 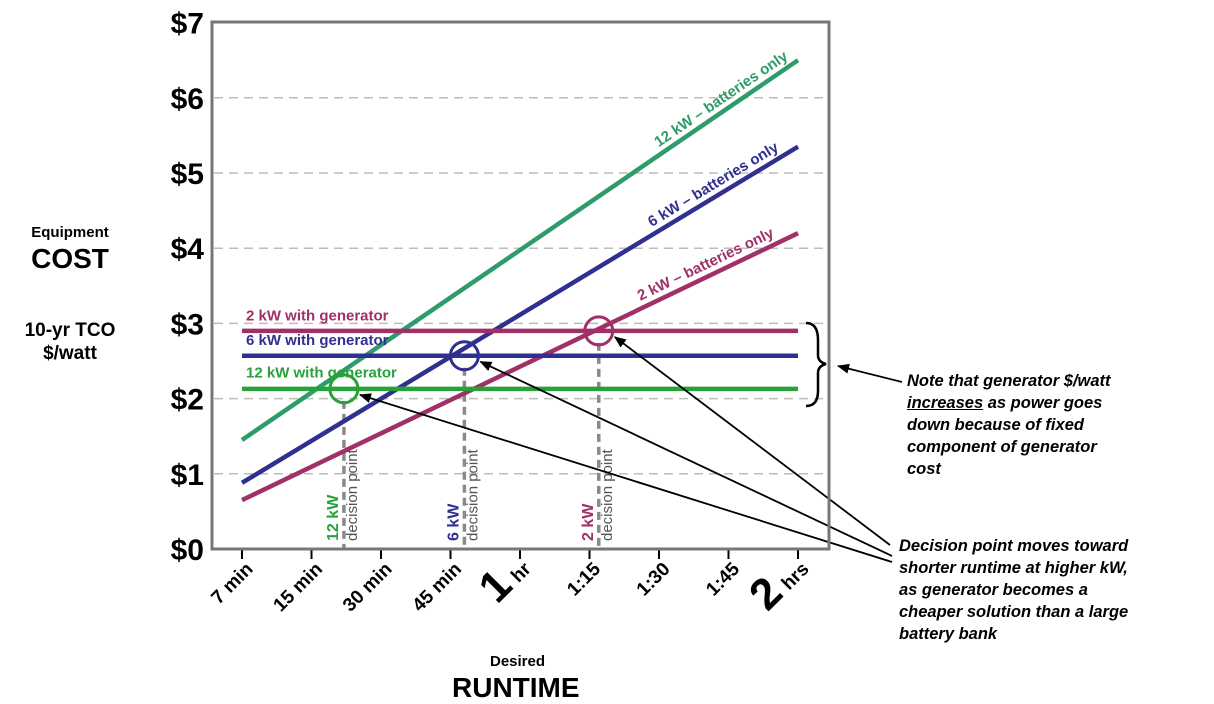 I want to click on decision-line-4: cheaper solution than a large, so click(x=1014, y=612).